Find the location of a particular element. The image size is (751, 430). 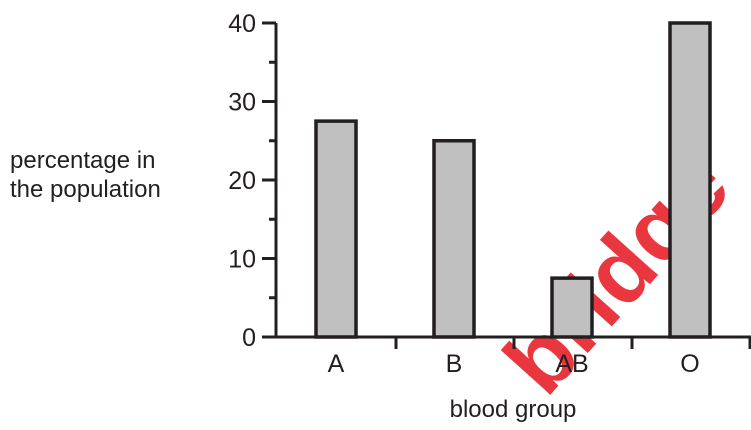

bar-ab is located at coordinates (572, 307).